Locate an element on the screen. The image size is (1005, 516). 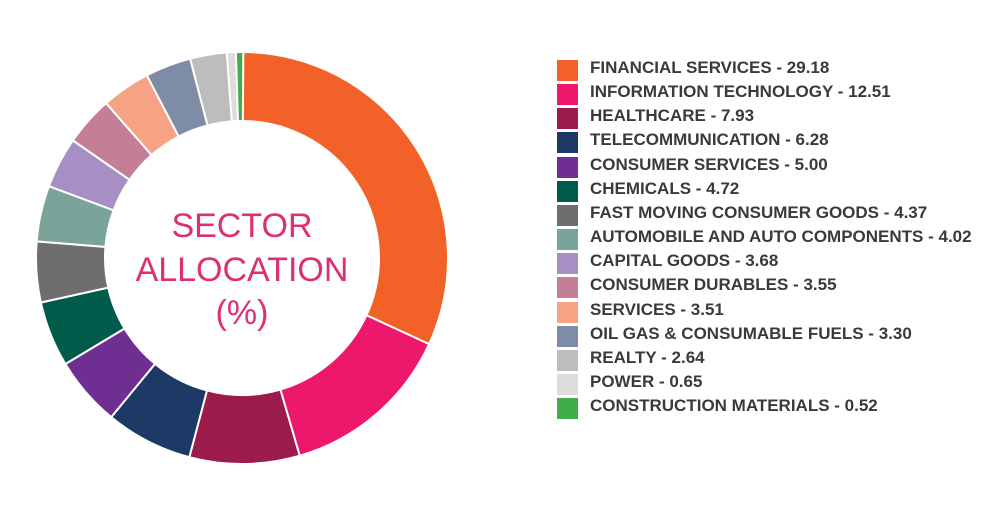
legend-label-6: FAST MOVING CONSUMER GOODS - 4.37 is located at coordinates (759, 212).